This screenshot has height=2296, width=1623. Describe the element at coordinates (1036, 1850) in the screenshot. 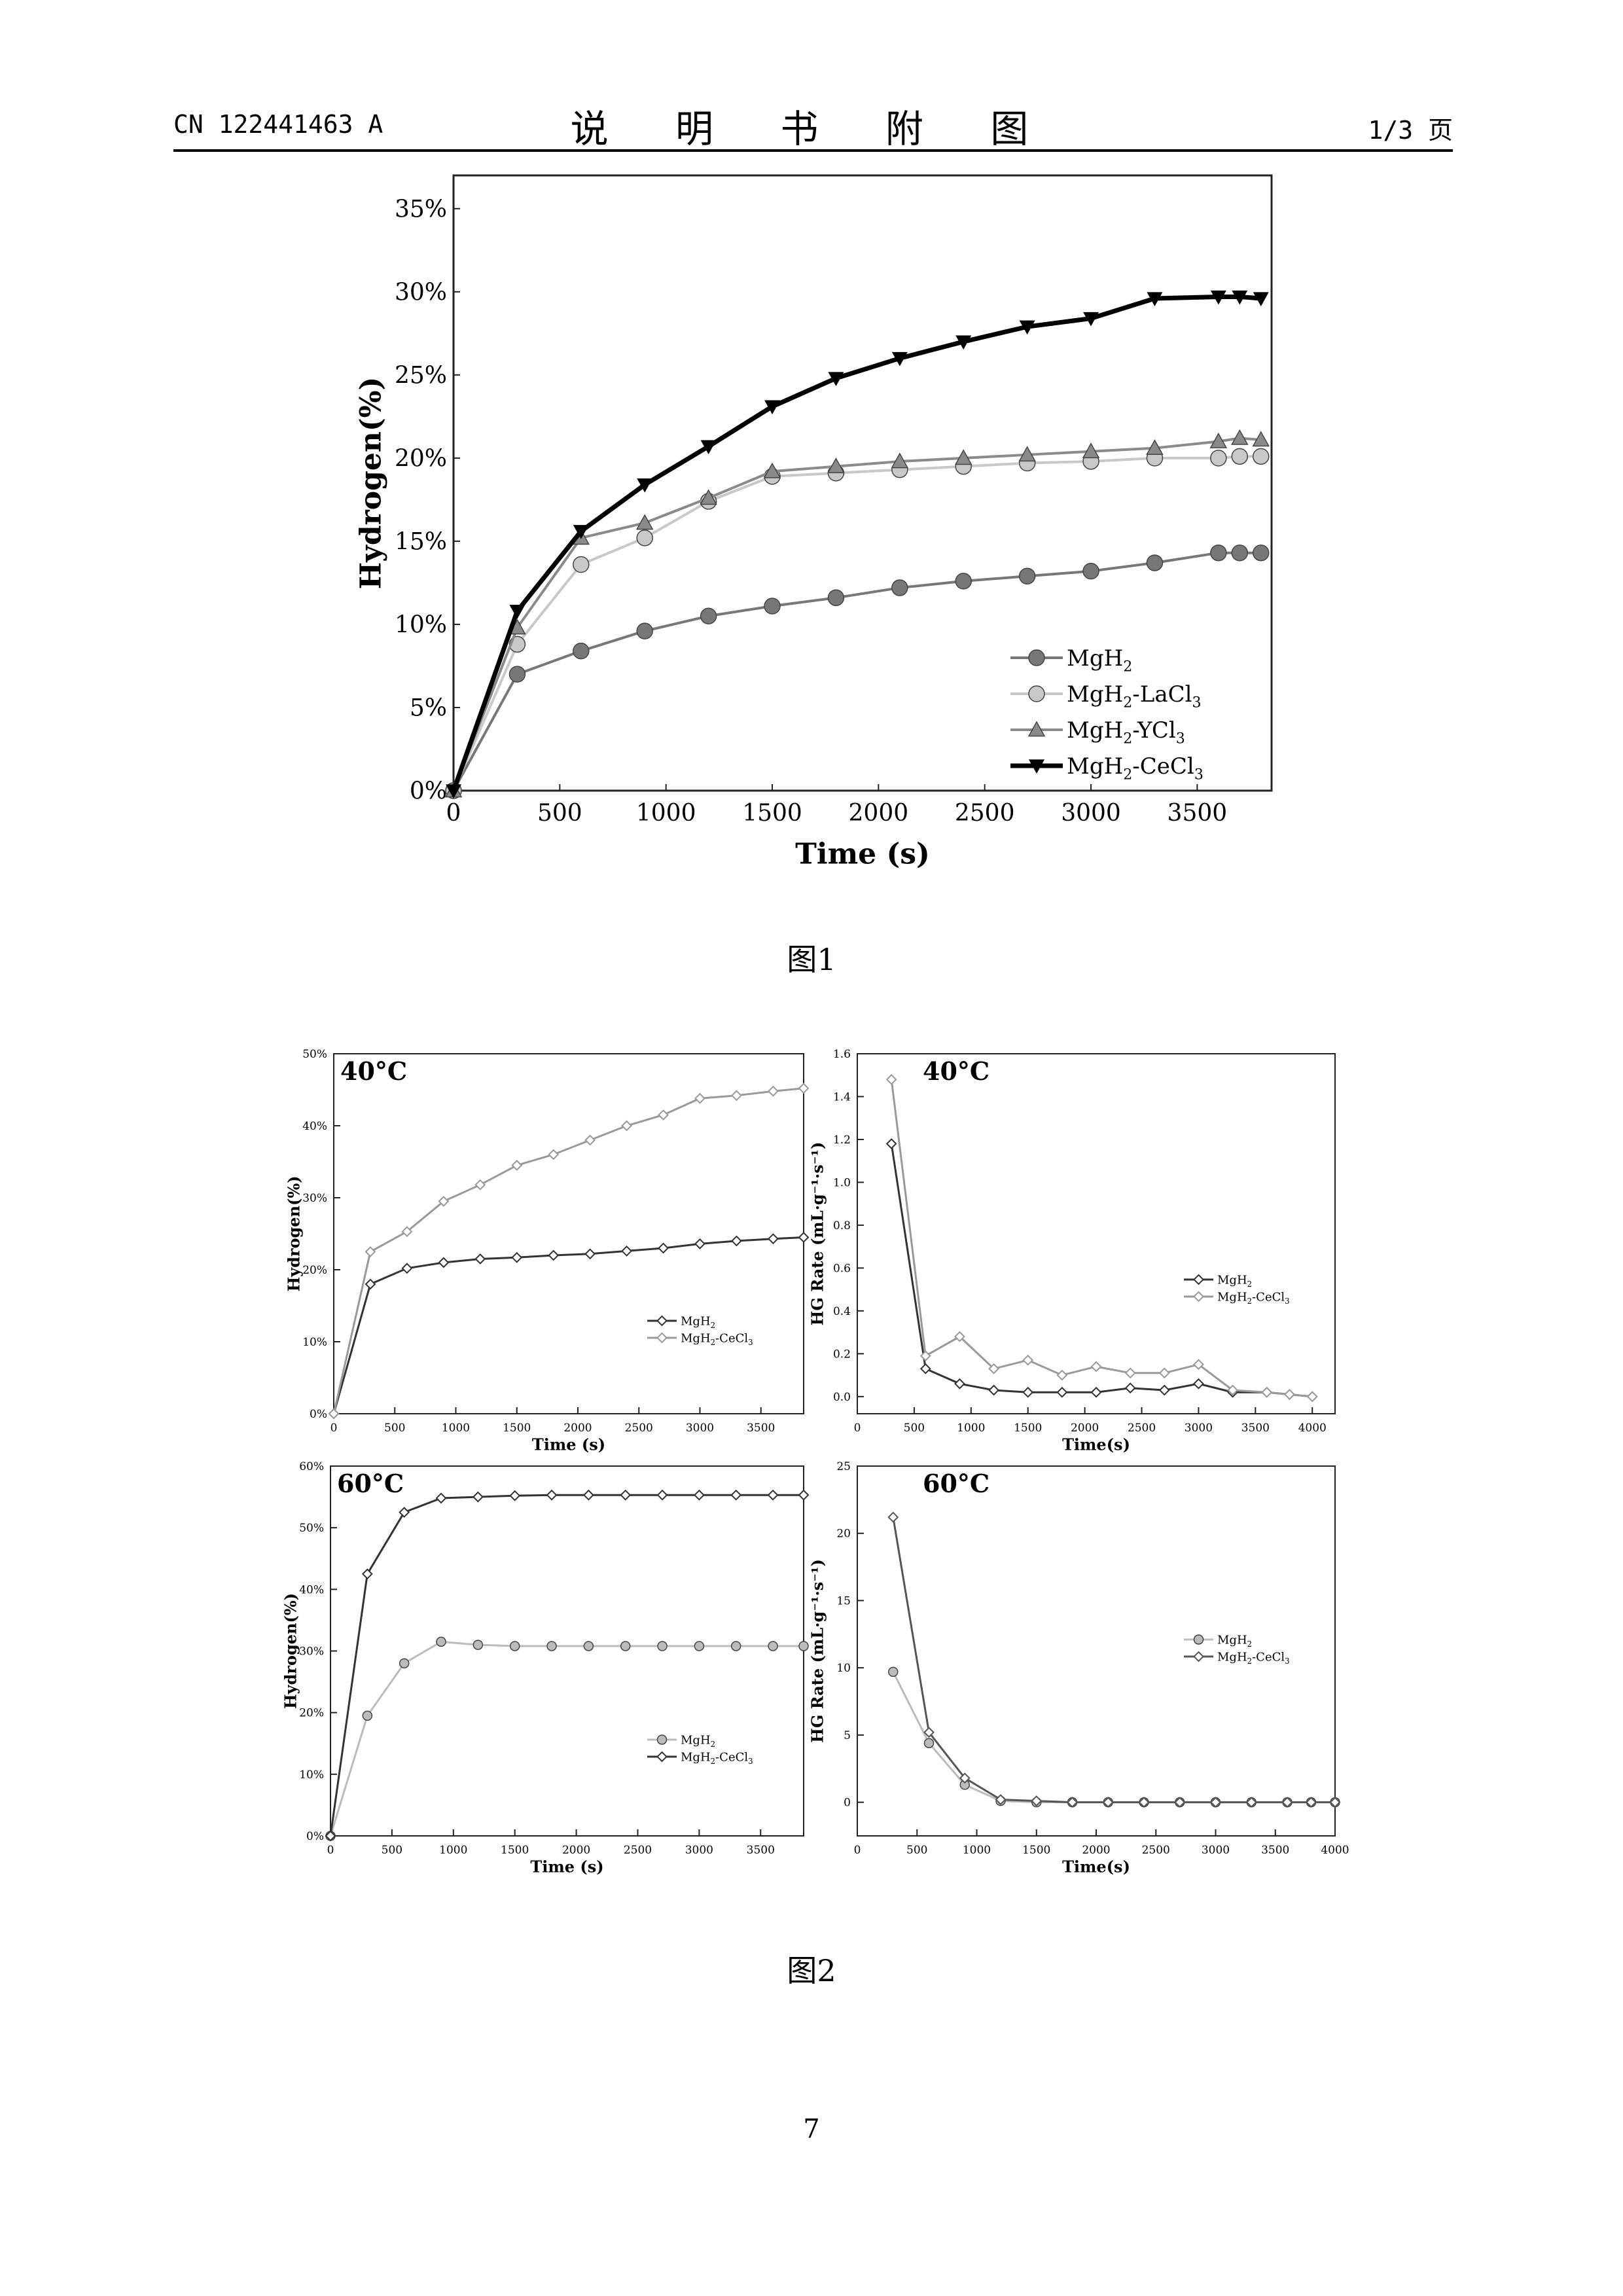

I see `x-tick-label: 1500` at that location.